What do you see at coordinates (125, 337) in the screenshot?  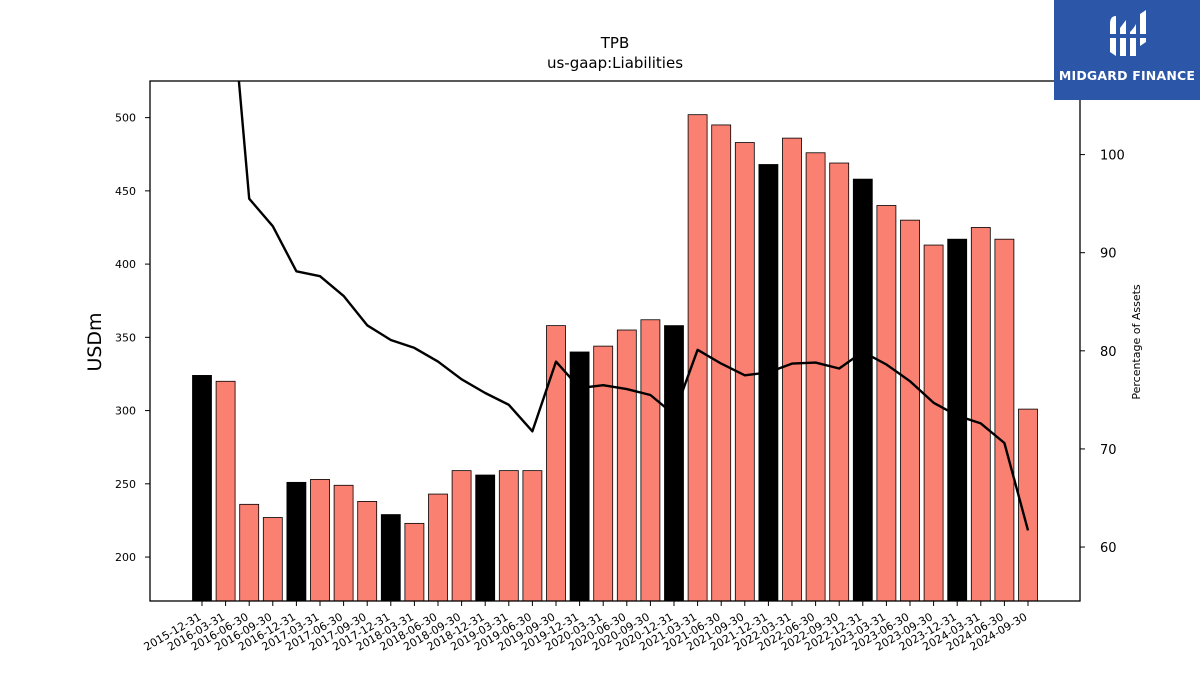 I see `y-tick-label: 350` at bounding box center [125, 337].